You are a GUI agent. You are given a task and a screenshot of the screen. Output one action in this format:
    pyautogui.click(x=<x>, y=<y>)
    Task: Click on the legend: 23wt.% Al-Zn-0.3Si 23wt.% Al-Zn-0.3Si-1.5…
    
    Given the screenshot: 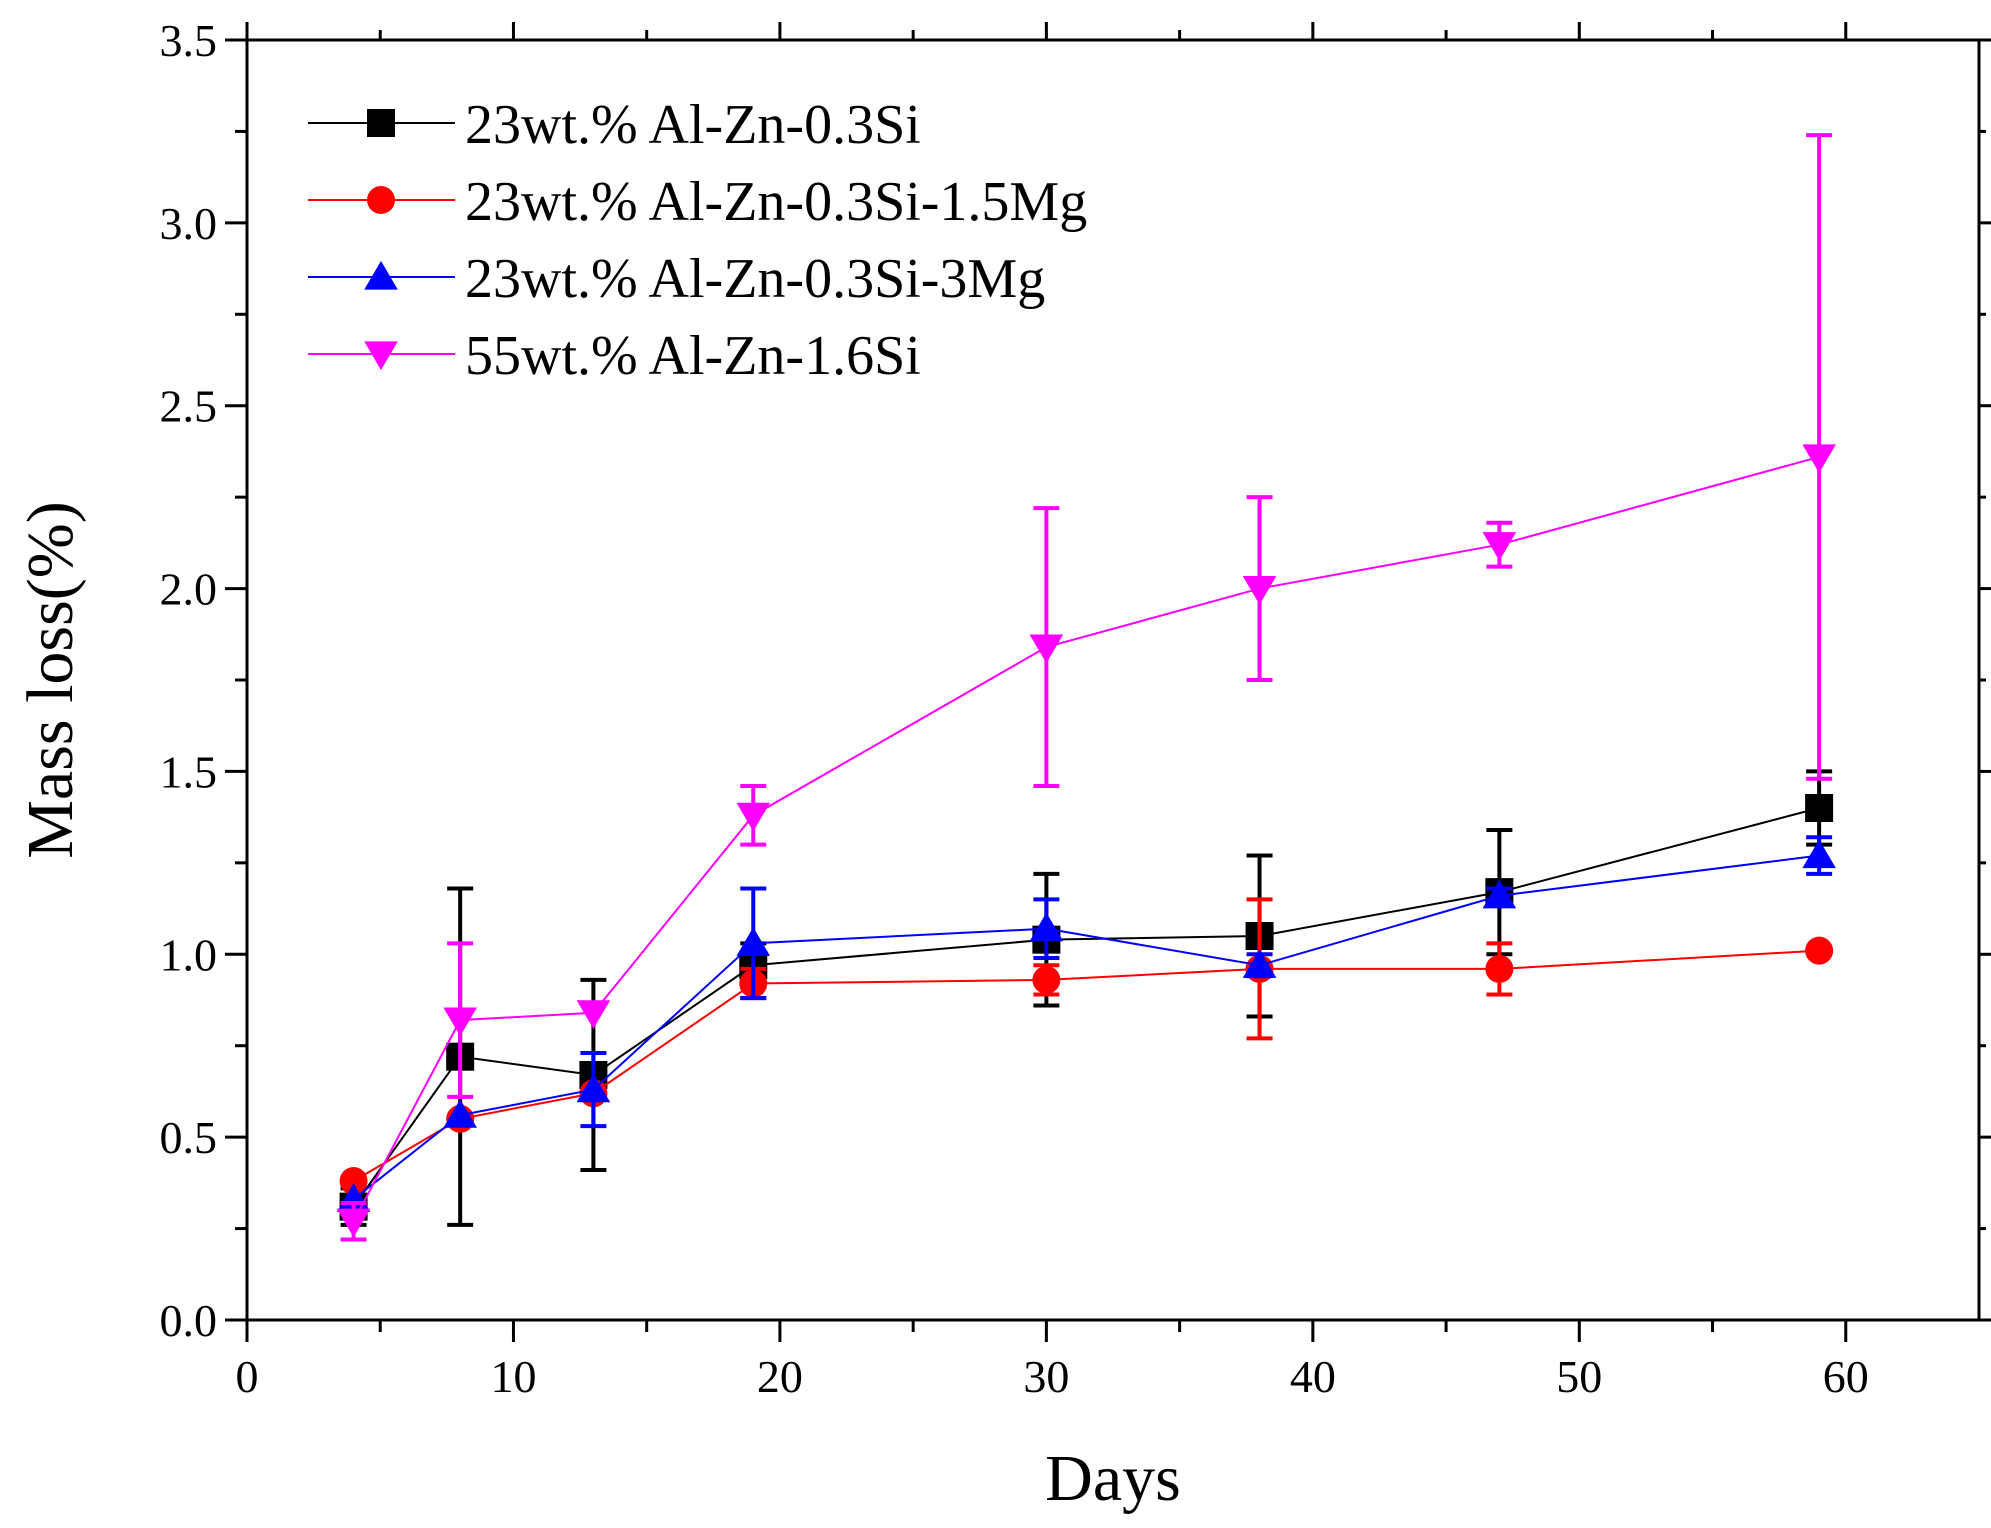 What is the action you would take?
    pyautogui.click(x=697, y=240)
    